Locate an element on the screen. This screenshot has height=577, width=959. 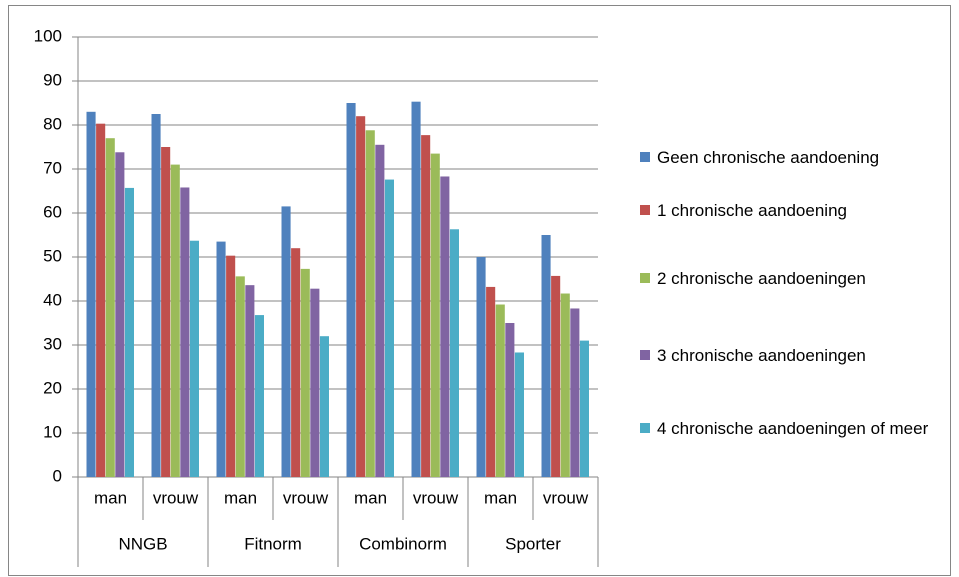
y-tick-label: 0 is located at coordinates (57, 475).